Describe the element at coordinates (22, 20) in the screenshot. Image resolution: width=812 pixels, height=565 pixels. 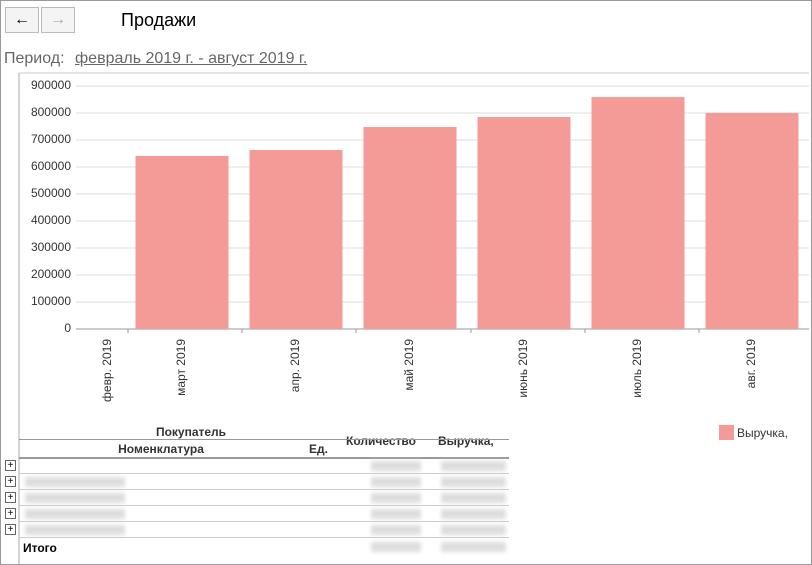
I see `back-button: ←` at that location.